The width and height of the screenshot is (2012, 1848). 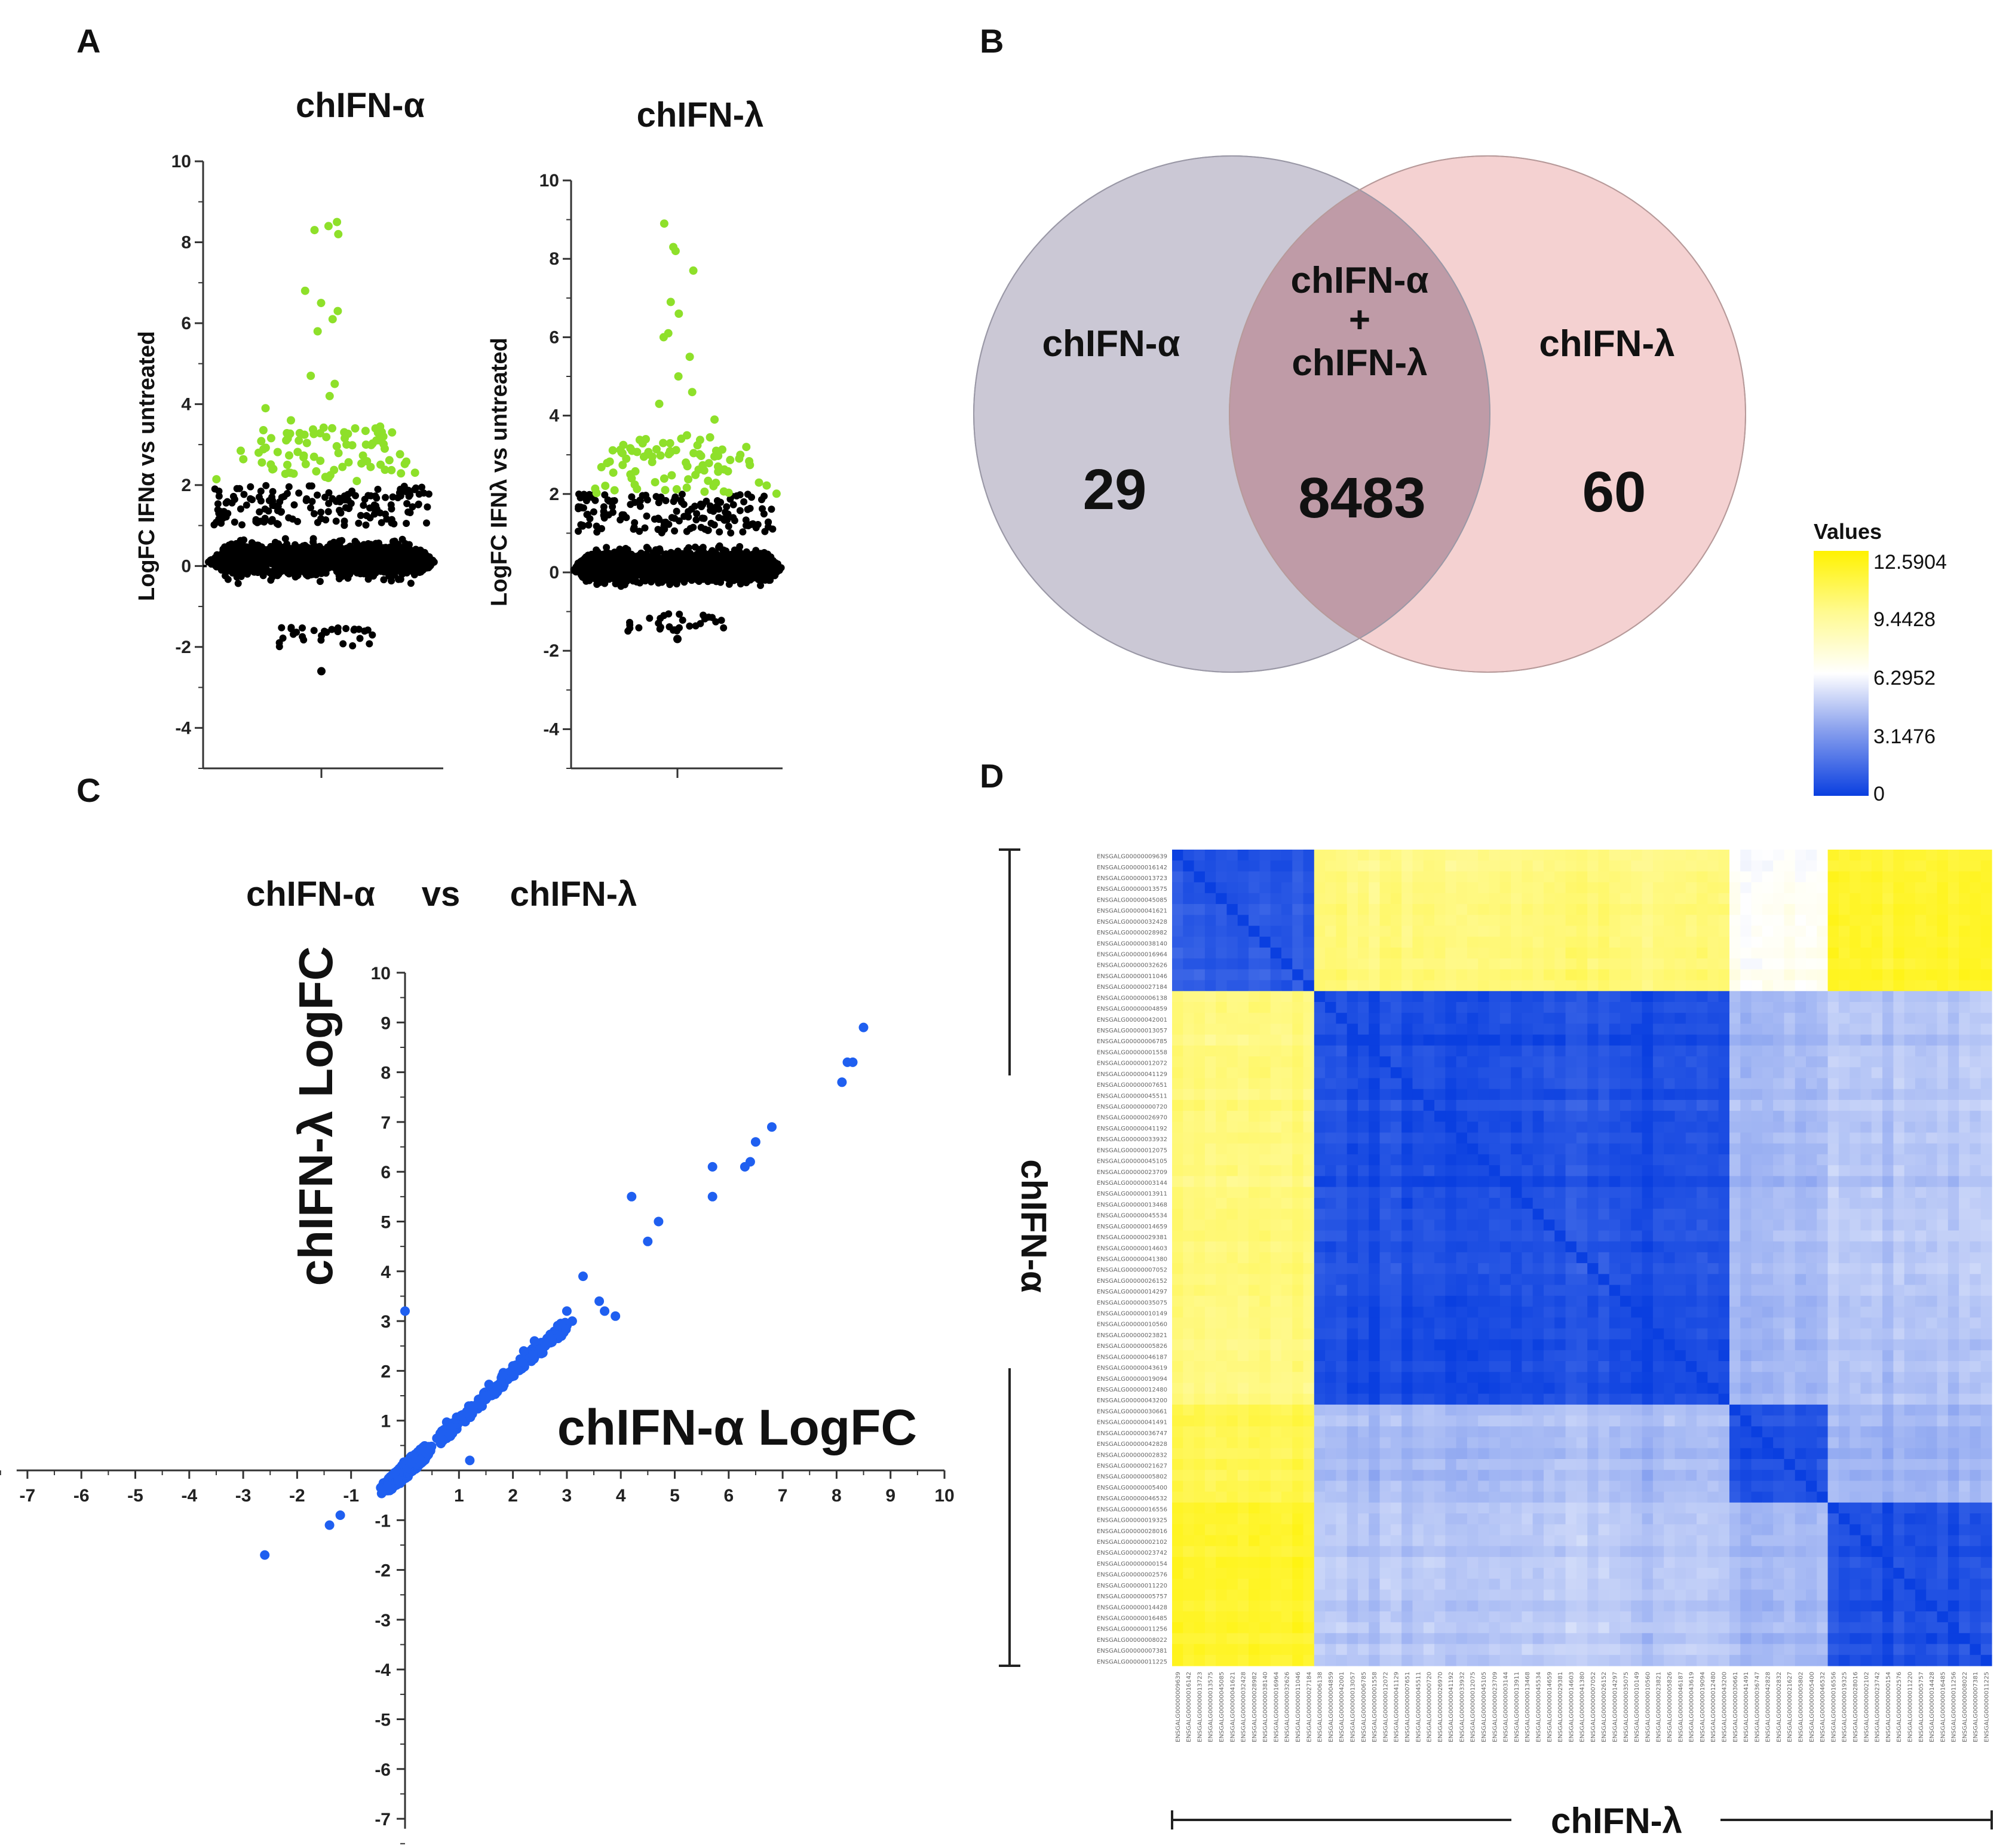 What do you see at coordinates (1904, 678) in the screenshot?
I see `legend-tick-mid: 6.2952` at bounding box center [1904, 678].